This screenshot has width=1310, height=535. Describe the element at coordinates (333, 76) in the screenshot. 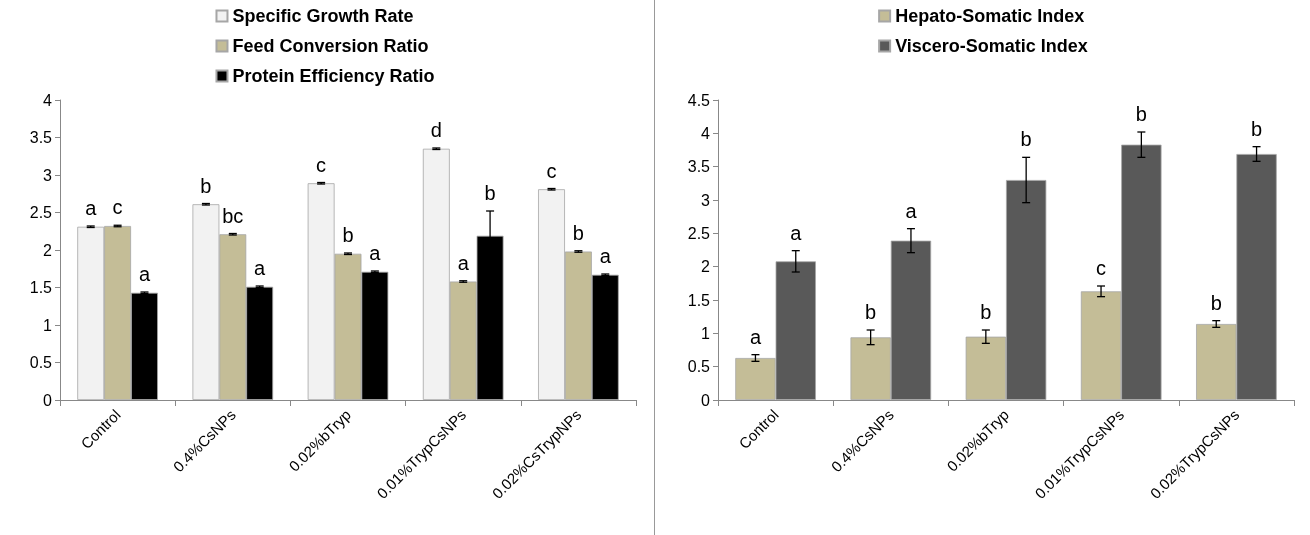

I see `legend-label: Protein Efficiency Ratio` at that location.